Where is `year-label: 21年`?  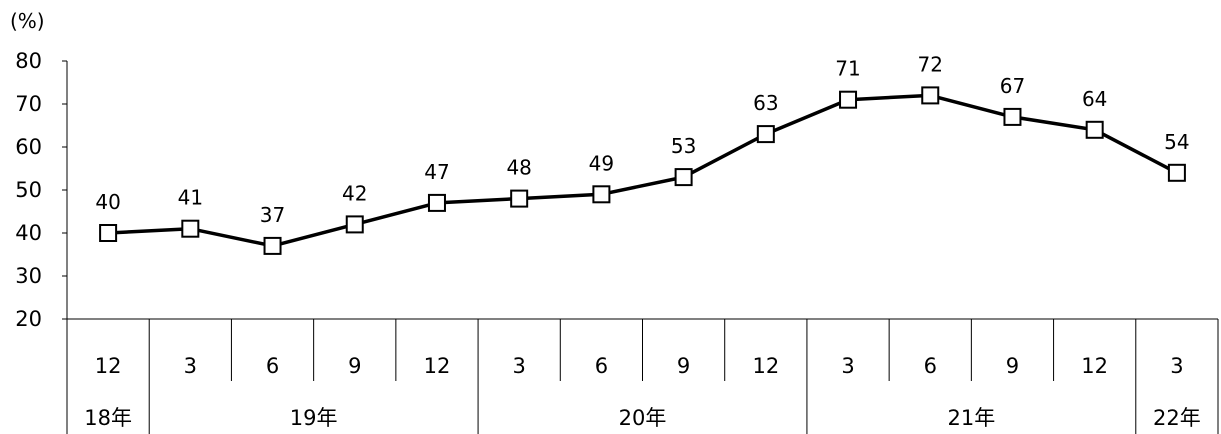 year-label: 21年 is located at coordinates (971, 418).